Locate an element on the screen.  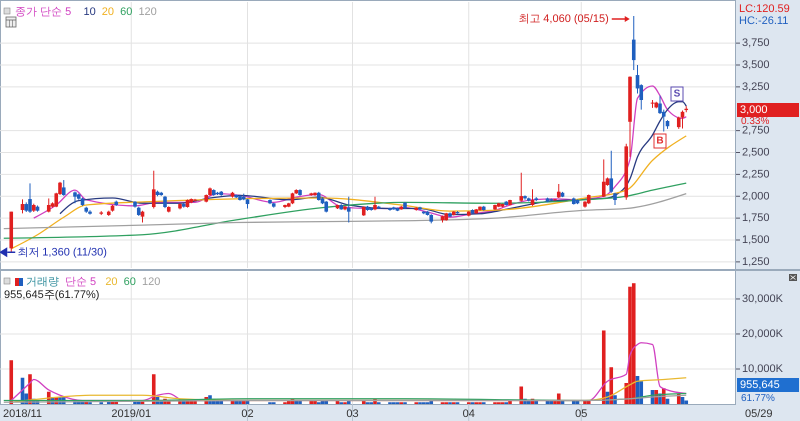
text: 10 is located at coordinates (89, 12).